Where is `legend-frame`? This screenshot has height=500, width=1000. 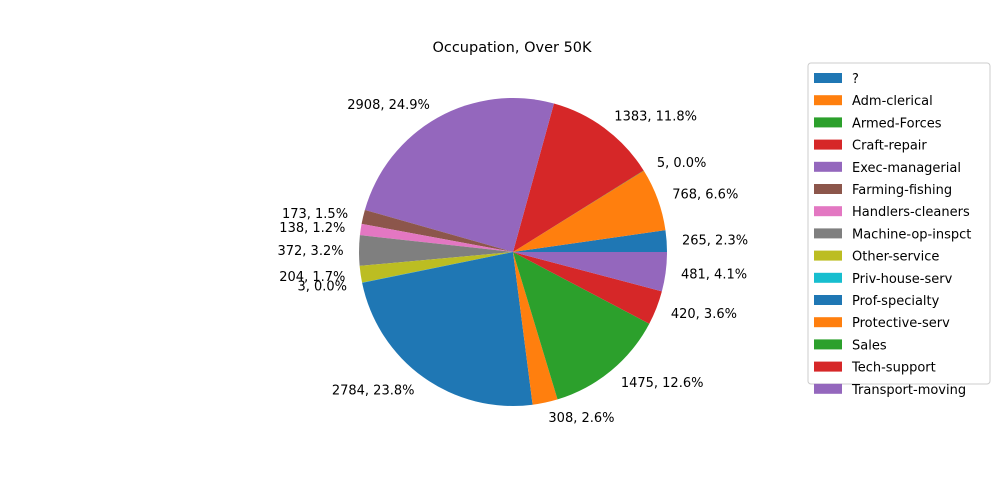
legend-frame is located at coordinates (899, 223).